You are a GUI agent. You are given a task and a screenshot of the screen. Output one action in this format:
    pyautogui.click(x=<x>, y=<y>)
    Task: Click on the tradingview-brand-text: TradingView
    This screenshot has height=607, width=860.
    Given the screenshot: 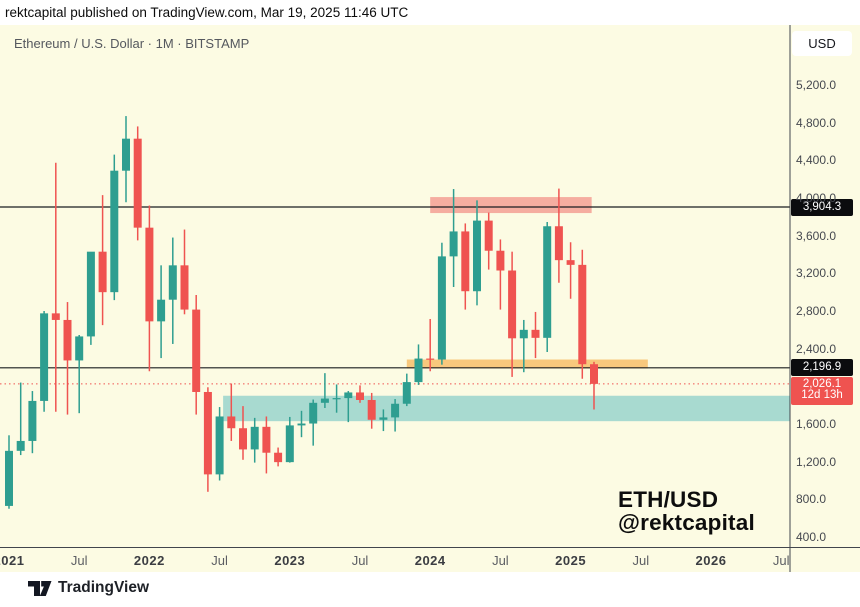 What is the action you would take?
    pyautogui.click(x=104, y=587)
    